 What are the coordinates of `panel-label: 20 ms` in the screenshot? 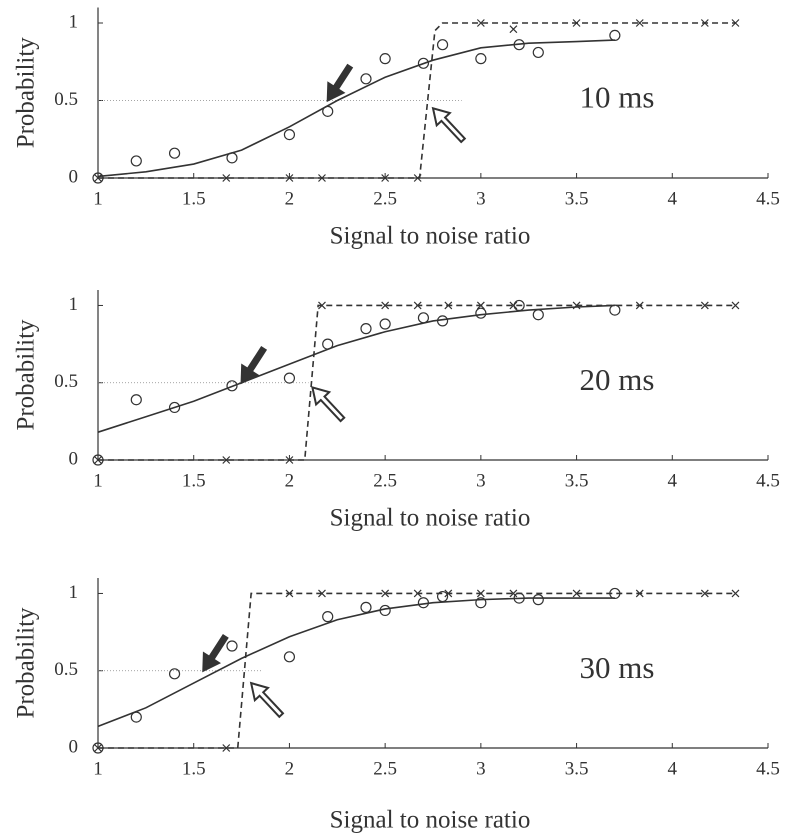 It's located at (617, 379).